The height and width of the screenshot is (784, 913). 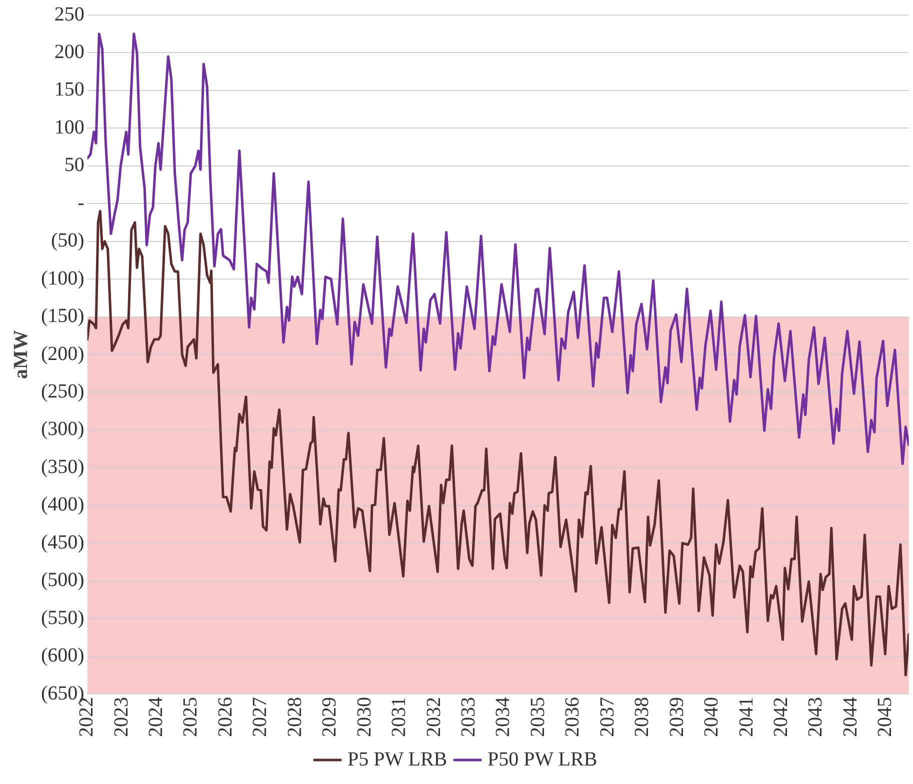 I want to click on y-tick-label: 200, so click(x=69, y=51).